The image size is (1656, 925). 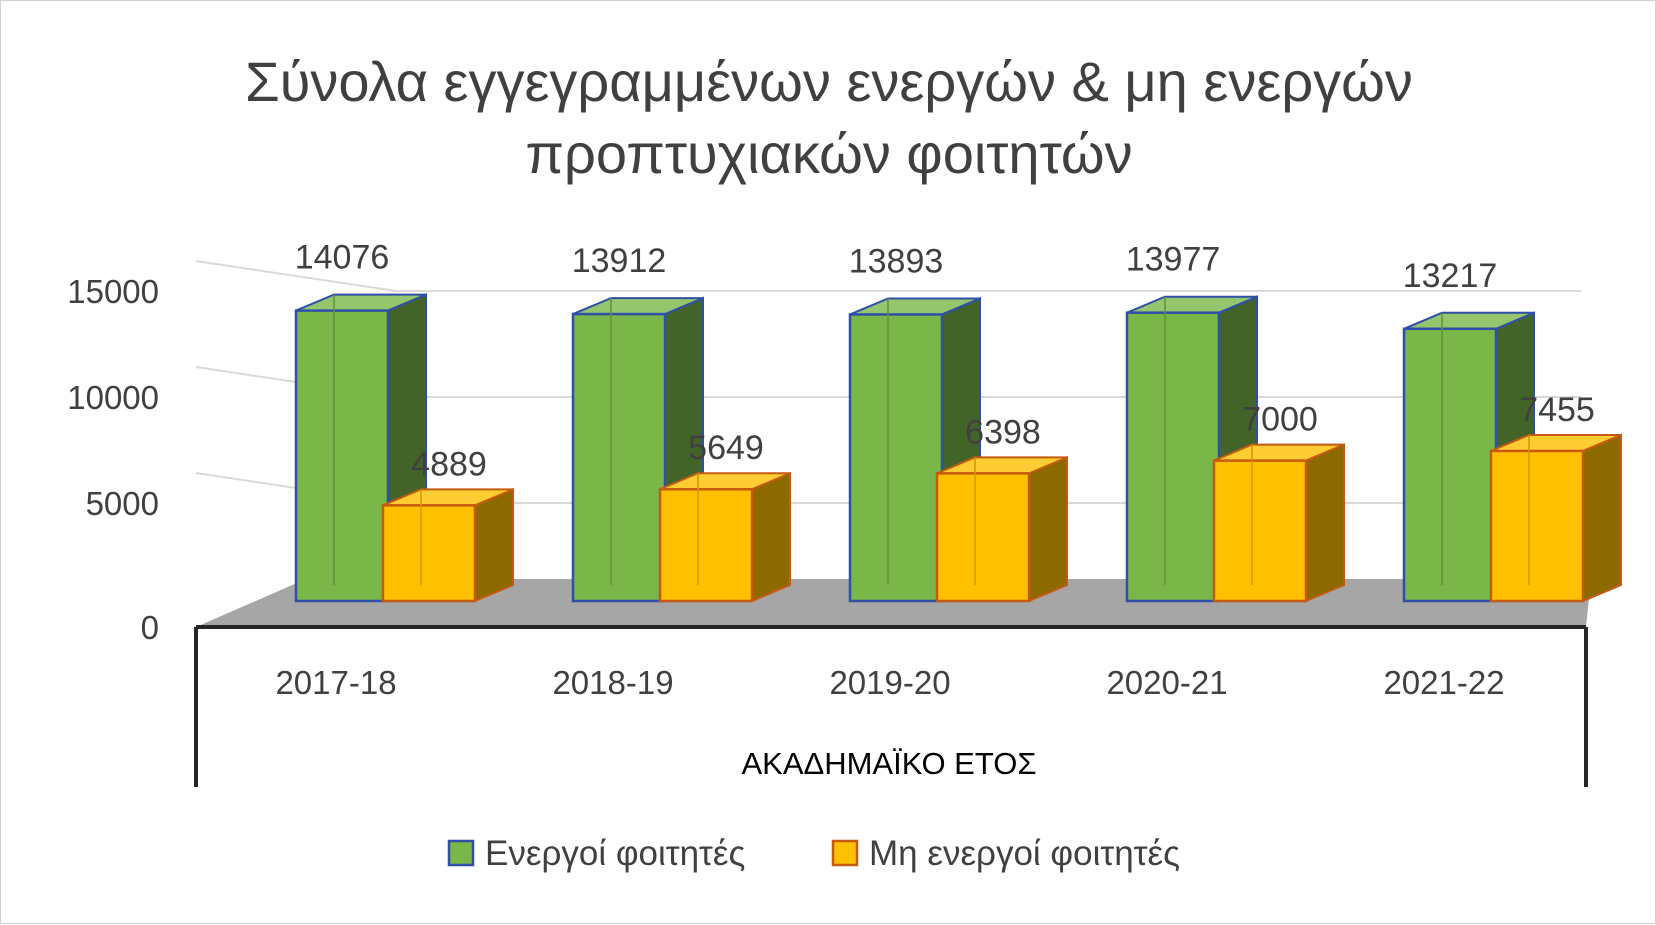 What do you see at coordinates (726, 448) in the screenshot?
I see `data-label: 5649` at bounding box center [726, 448].